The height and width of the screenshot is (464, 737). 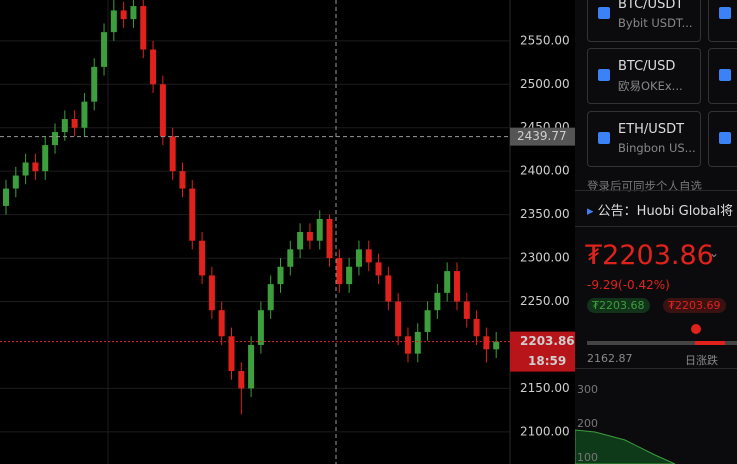 I want to click on countdown: 18:59, so click(x=547, y=361).